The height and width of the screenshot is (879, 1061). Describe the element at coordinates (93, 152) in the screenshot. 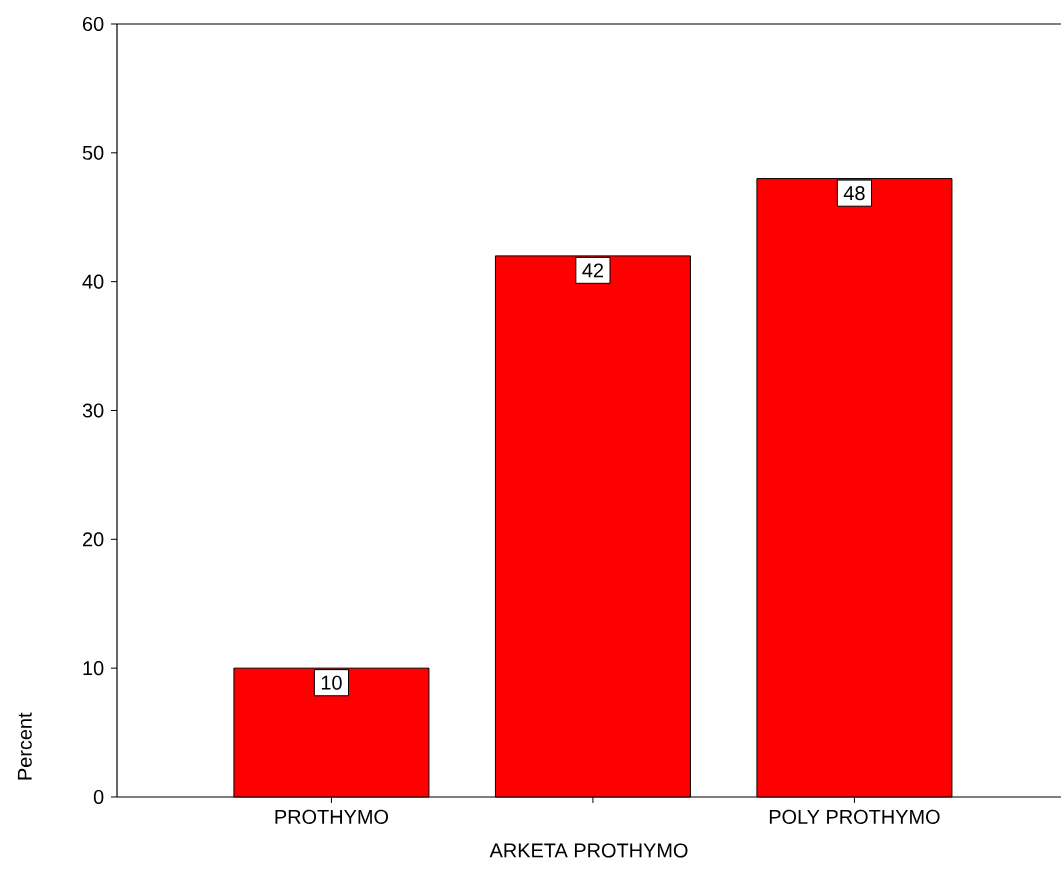

I see `y-tick-label: 50` at that location.